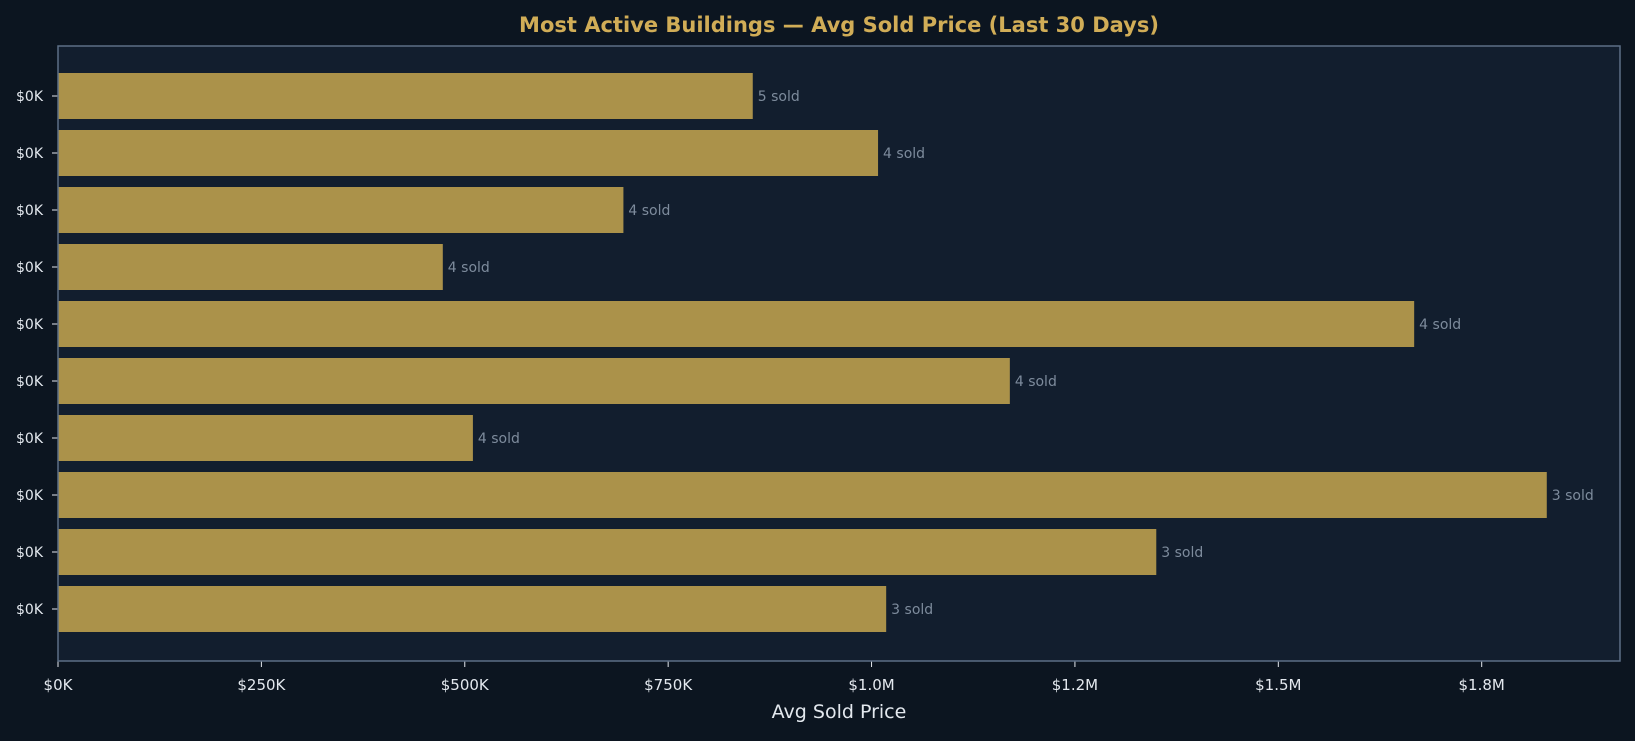  Describe the element at coordinates (779, 97) in the screenshot. I see `bar-data-label: 5 sold` at that location.